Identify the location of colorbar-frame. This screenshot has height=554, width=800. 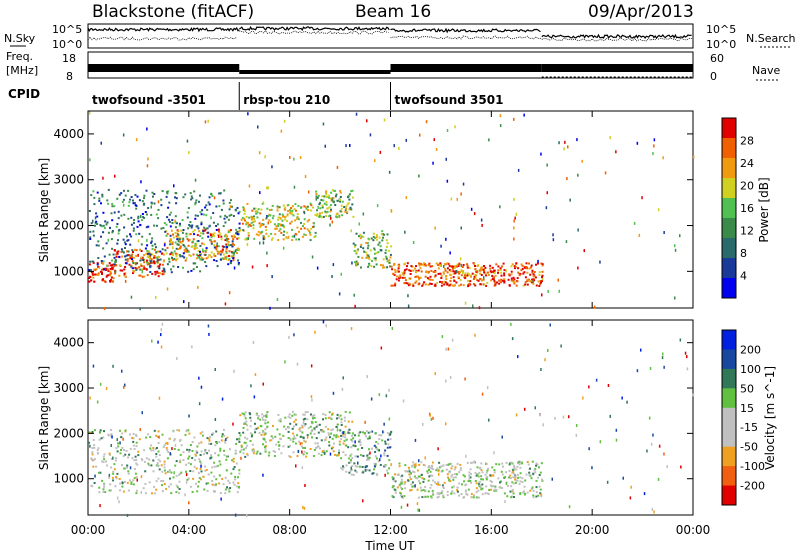
(729, 208).